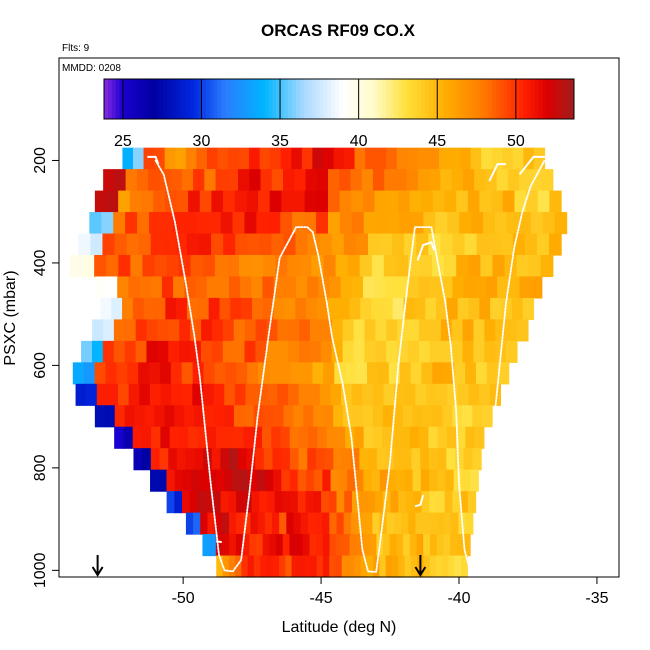 This screenshot has height=650, width=650. I want to click on y-axis: 200 400 600 800 1000, so click(45, 367).